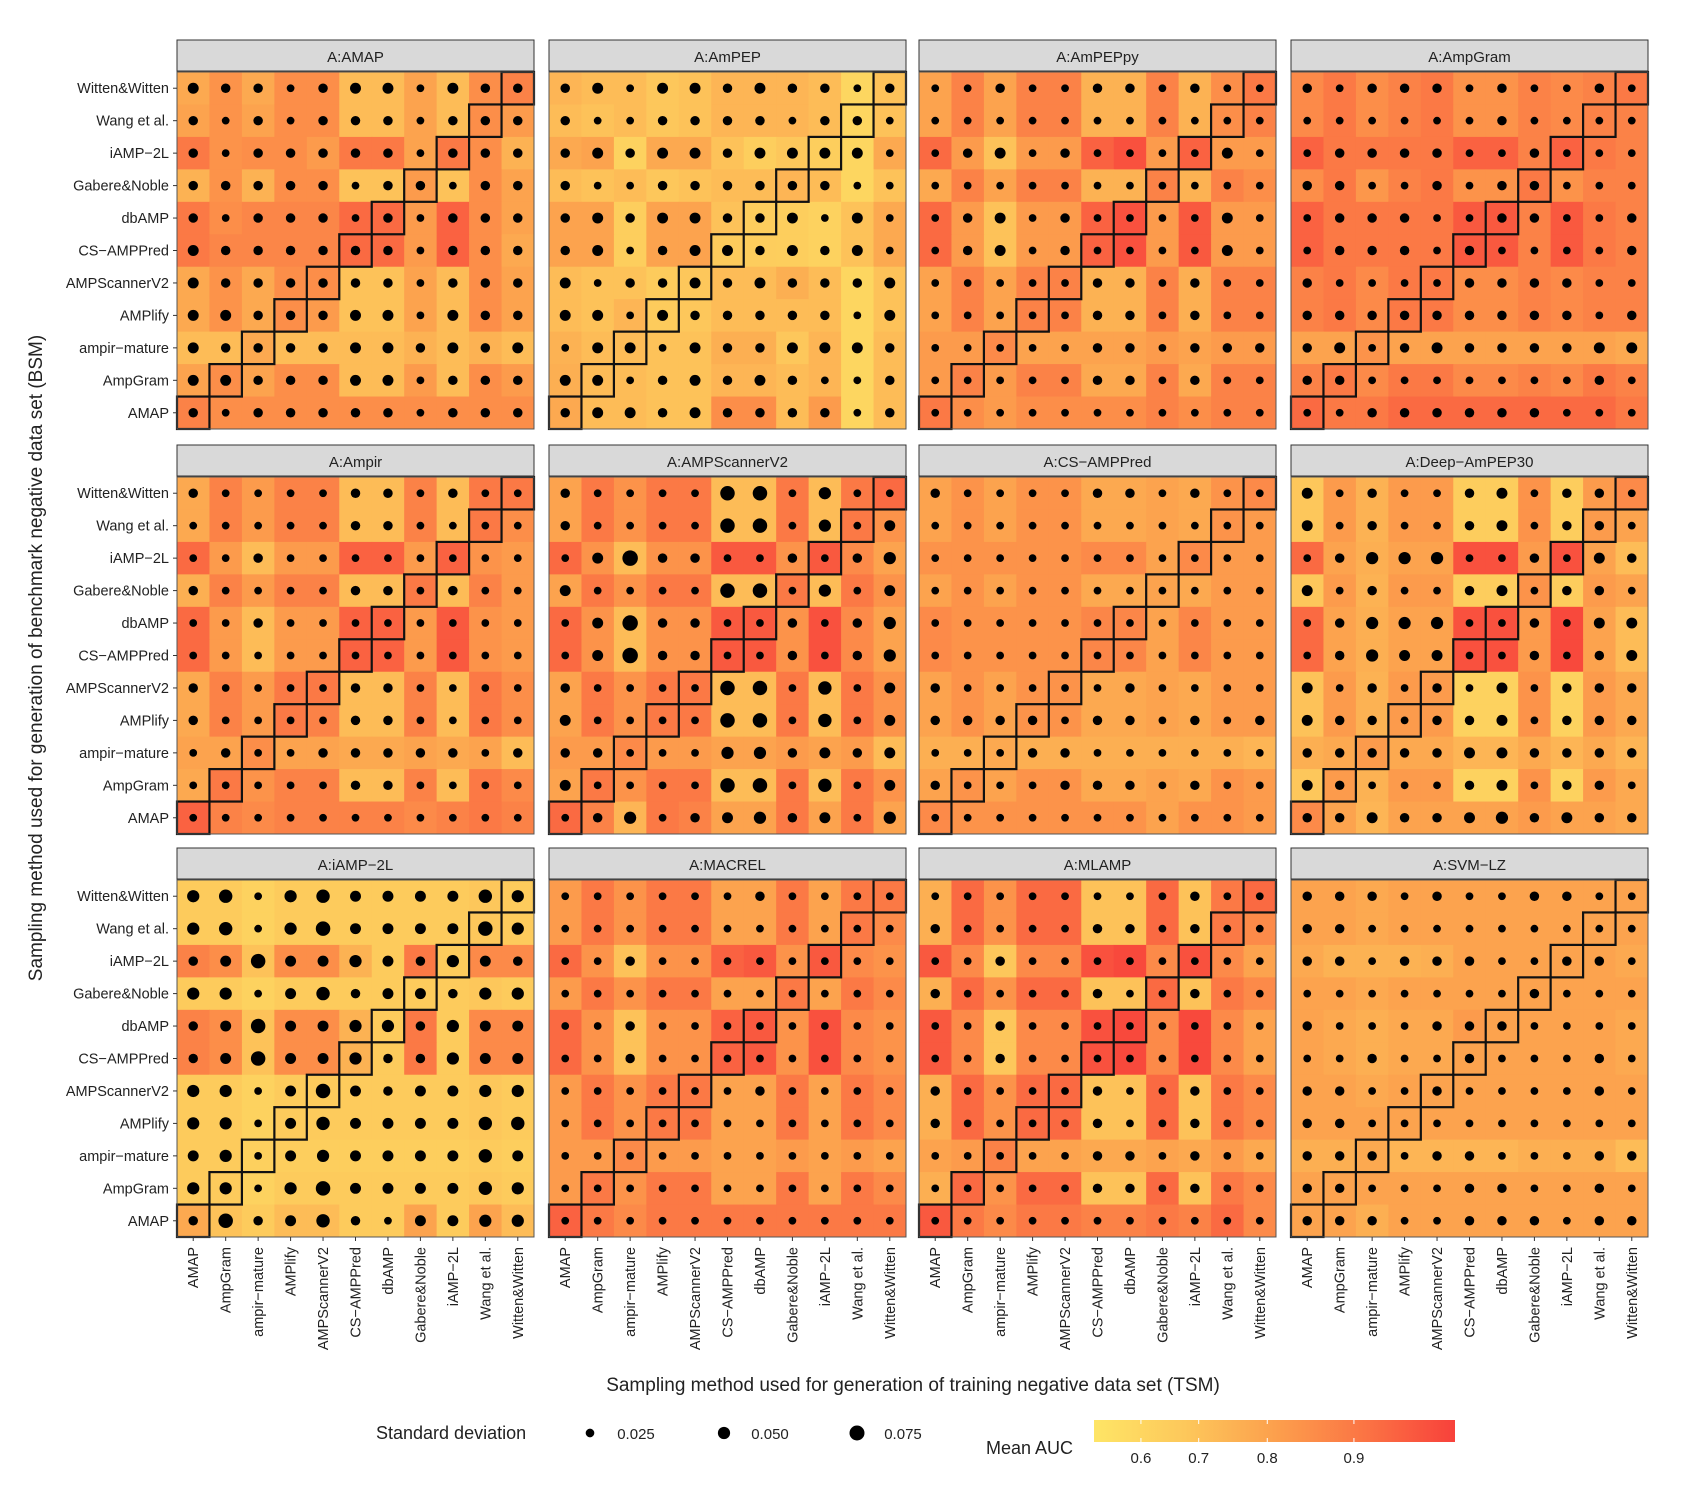  Describe the element at coordinates (136, 381) in the screenshot. I see `y-tick-label: AmpGram` at that location.